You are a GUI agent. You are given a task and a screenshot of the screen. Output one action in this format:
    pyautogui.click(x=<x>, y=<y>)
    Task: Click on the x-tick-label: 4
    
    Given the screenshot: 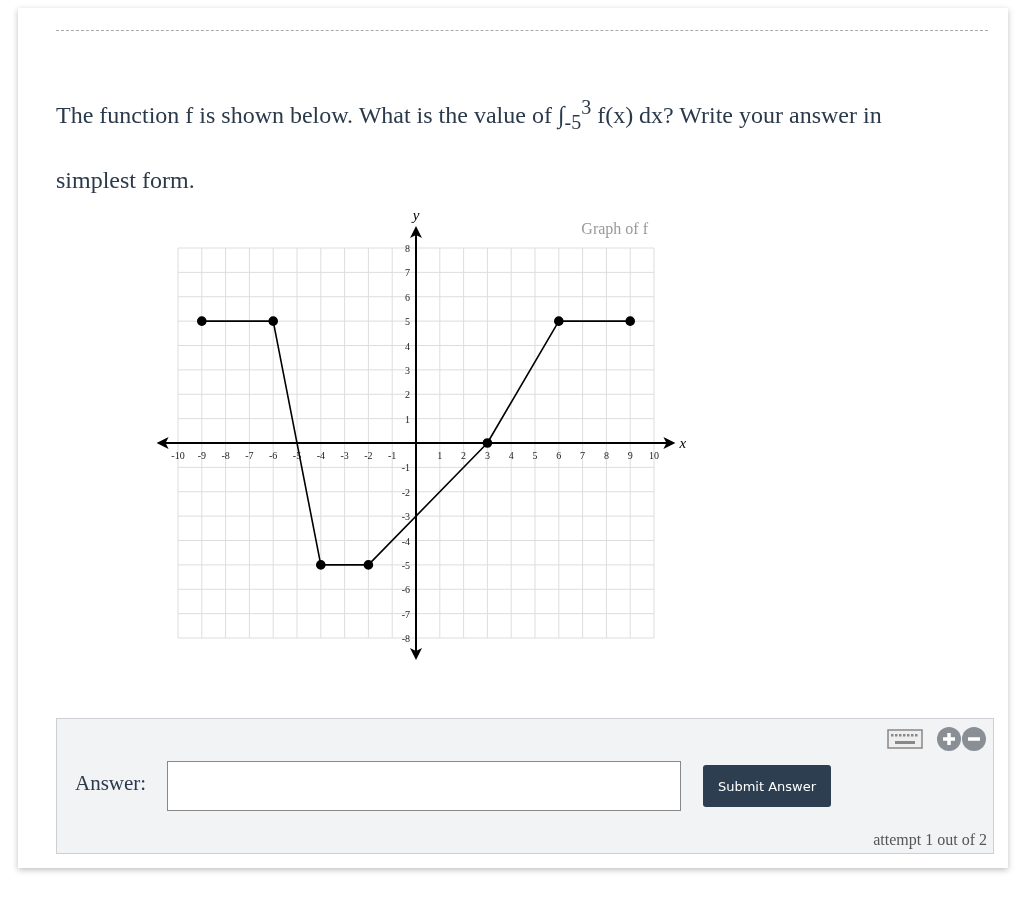 What is the action you would take?
    pyautogui.click(x=511, y=455)
    